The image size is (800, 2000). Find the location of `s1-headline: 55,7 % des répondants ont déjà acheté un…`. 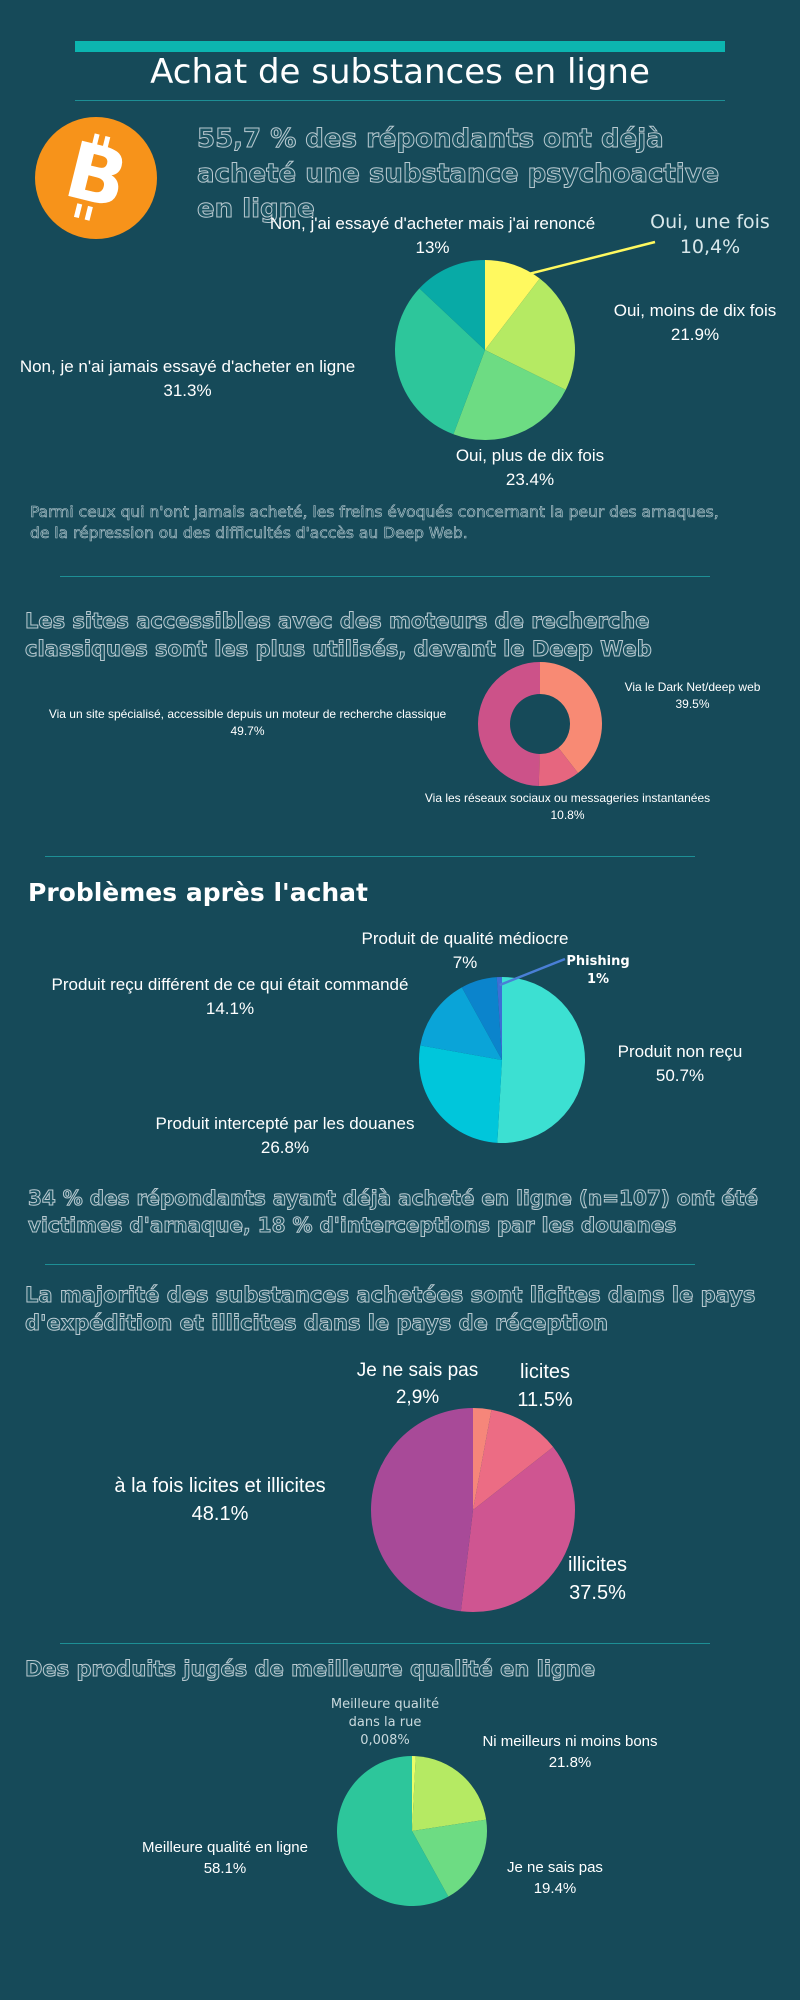

s1-headline: 55,7 % des répondants ont déjà acheté un… is located at coordinates (458, 174).